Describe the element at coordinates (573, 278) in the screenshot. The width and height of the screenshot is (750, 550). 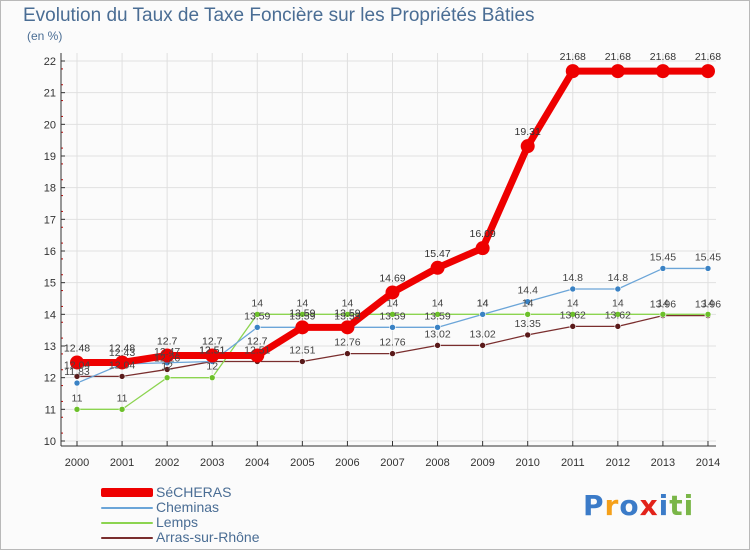
I see `data-label: 14.8` at that location.